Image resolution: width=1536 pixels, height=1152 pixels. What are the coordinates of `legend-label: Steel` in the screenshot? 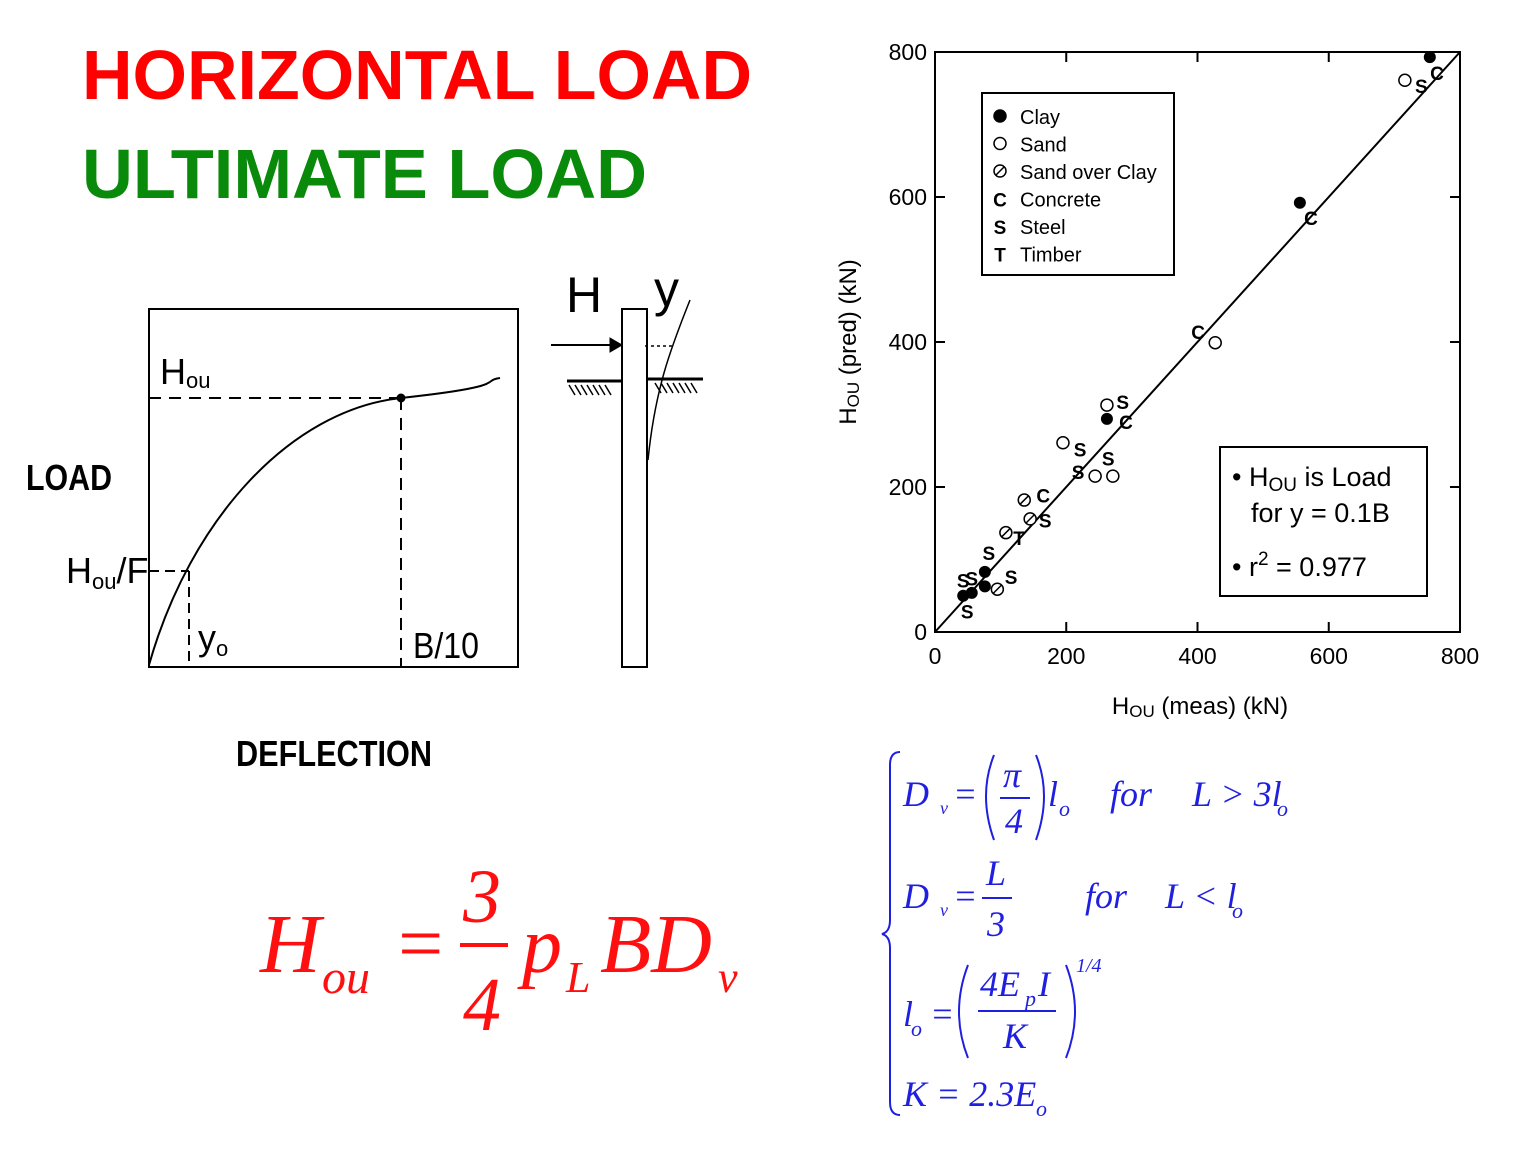 It's located at (1043, 228).